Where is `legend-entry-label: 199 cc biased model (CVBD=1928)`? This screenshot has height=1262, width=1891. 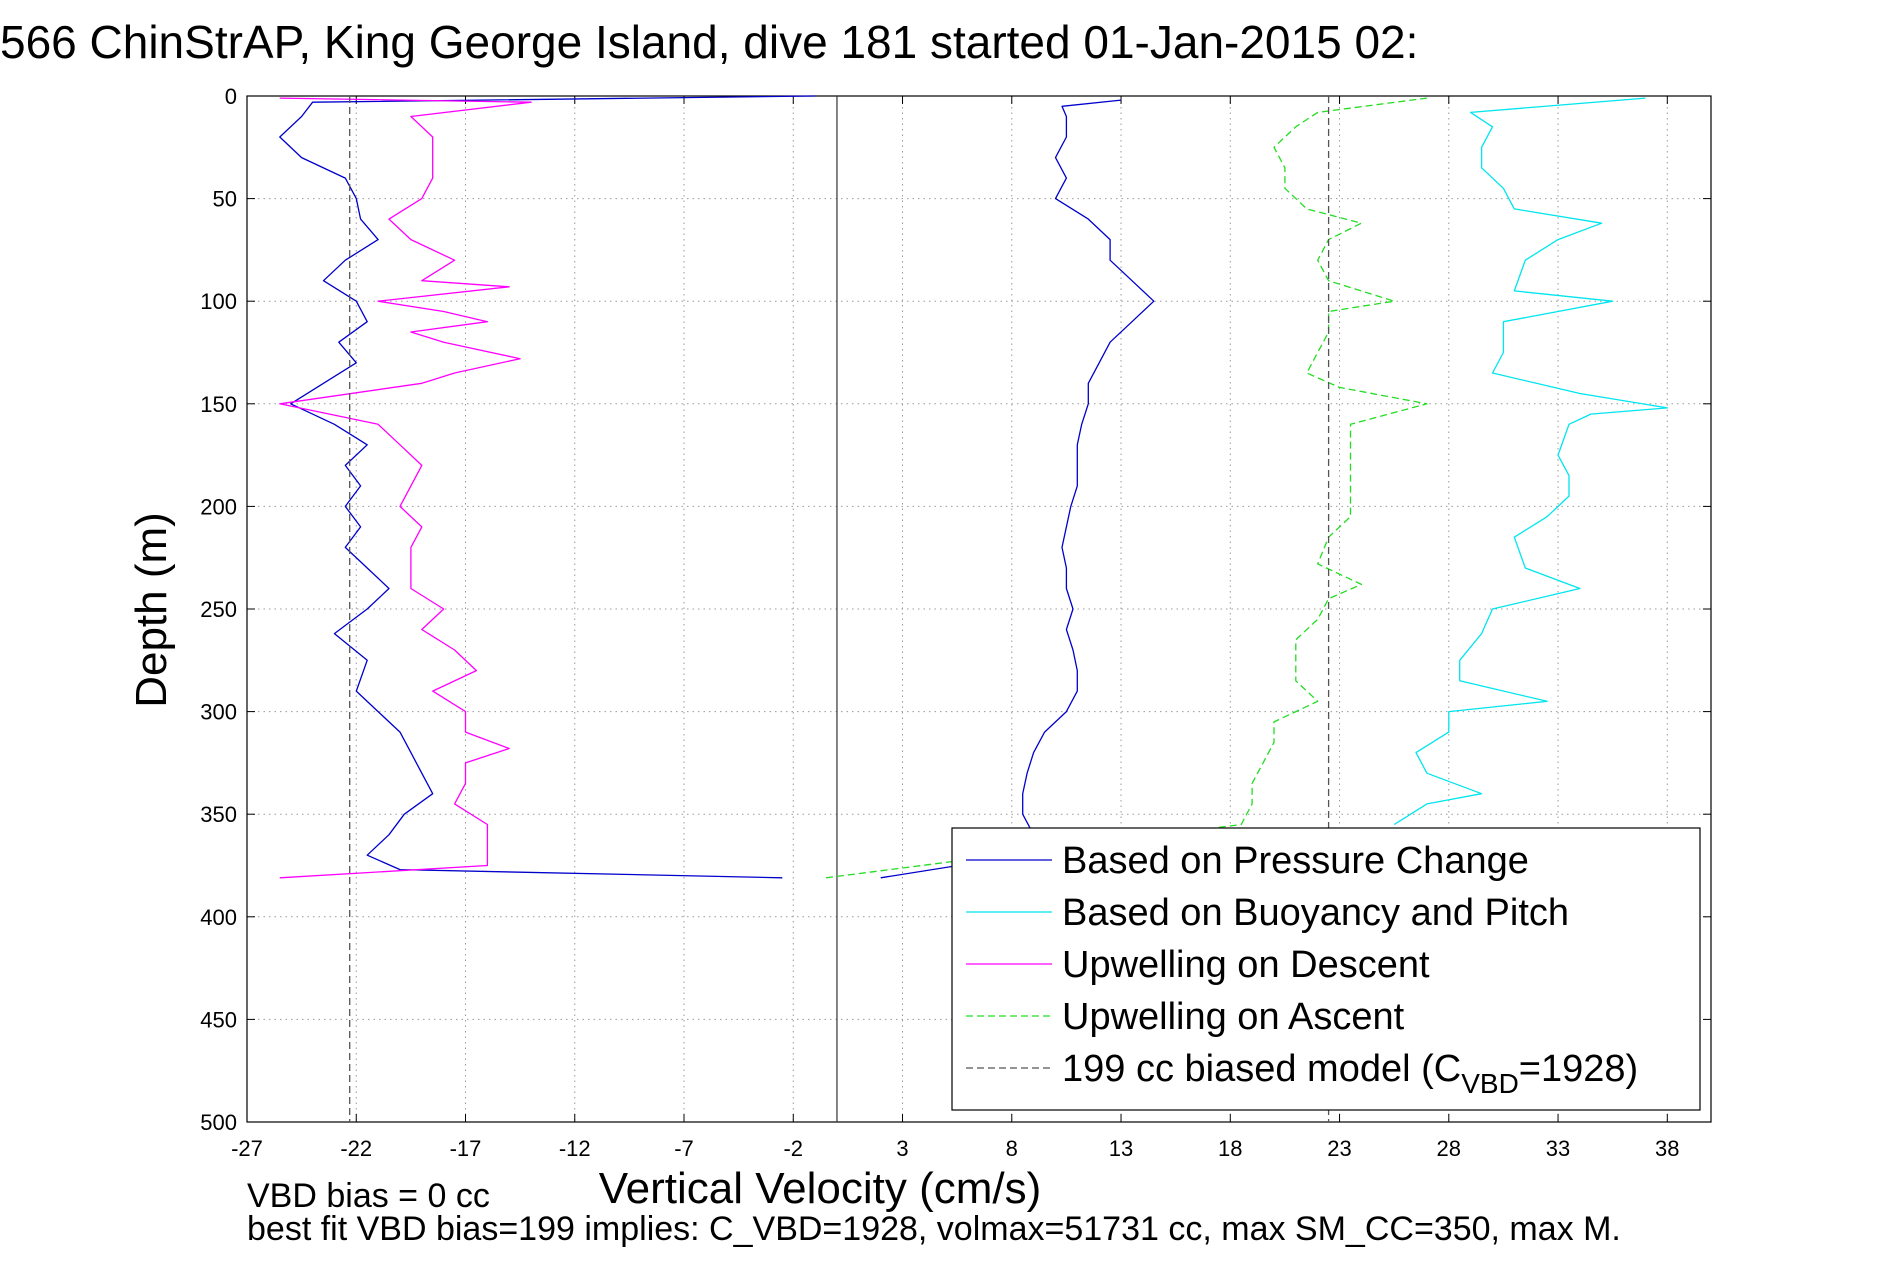 legend-entry-label: 199 cc biased model (CVBD=1928) is located at coordinates (1350, 1073).